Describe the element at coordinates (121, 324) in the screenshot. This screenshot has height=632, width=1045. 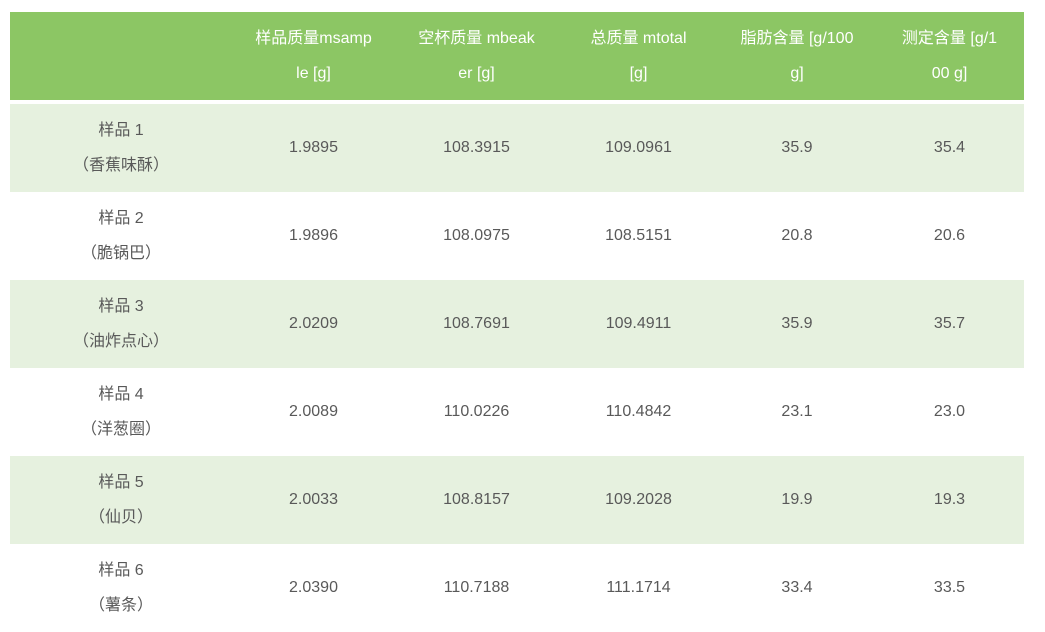
I see `sample-name-cell: 样品 3 （油炸点心）` at that location.